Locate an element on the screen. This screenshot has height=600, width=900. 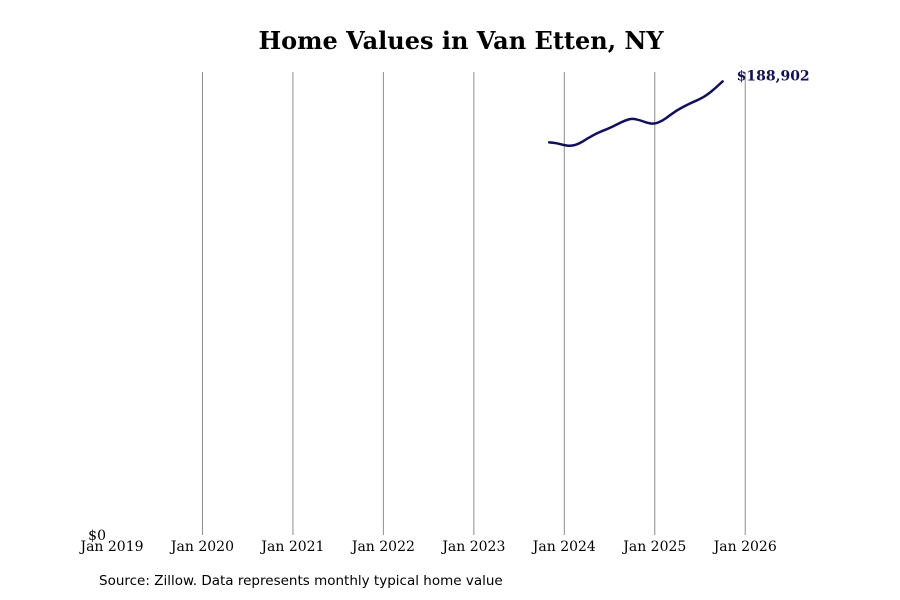
series-line is located at coordinates (635, 114).